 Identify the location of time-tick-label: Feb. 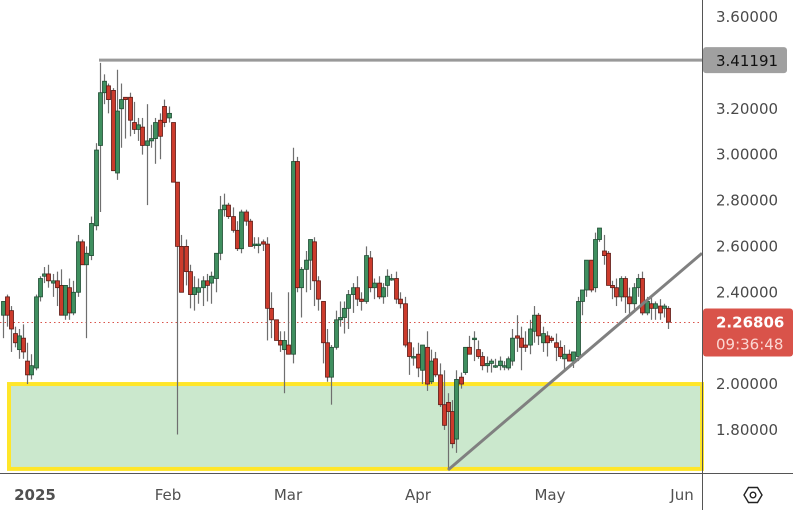
(168, 495).